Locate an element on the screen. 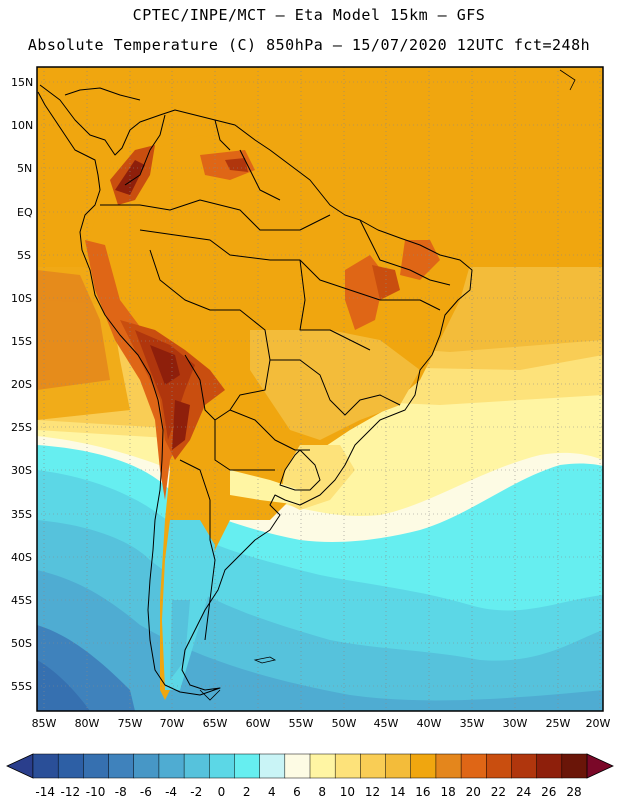 This screenshot has width=618, height=800. colorbar-label: 20 is located at coordinates (473, 792).